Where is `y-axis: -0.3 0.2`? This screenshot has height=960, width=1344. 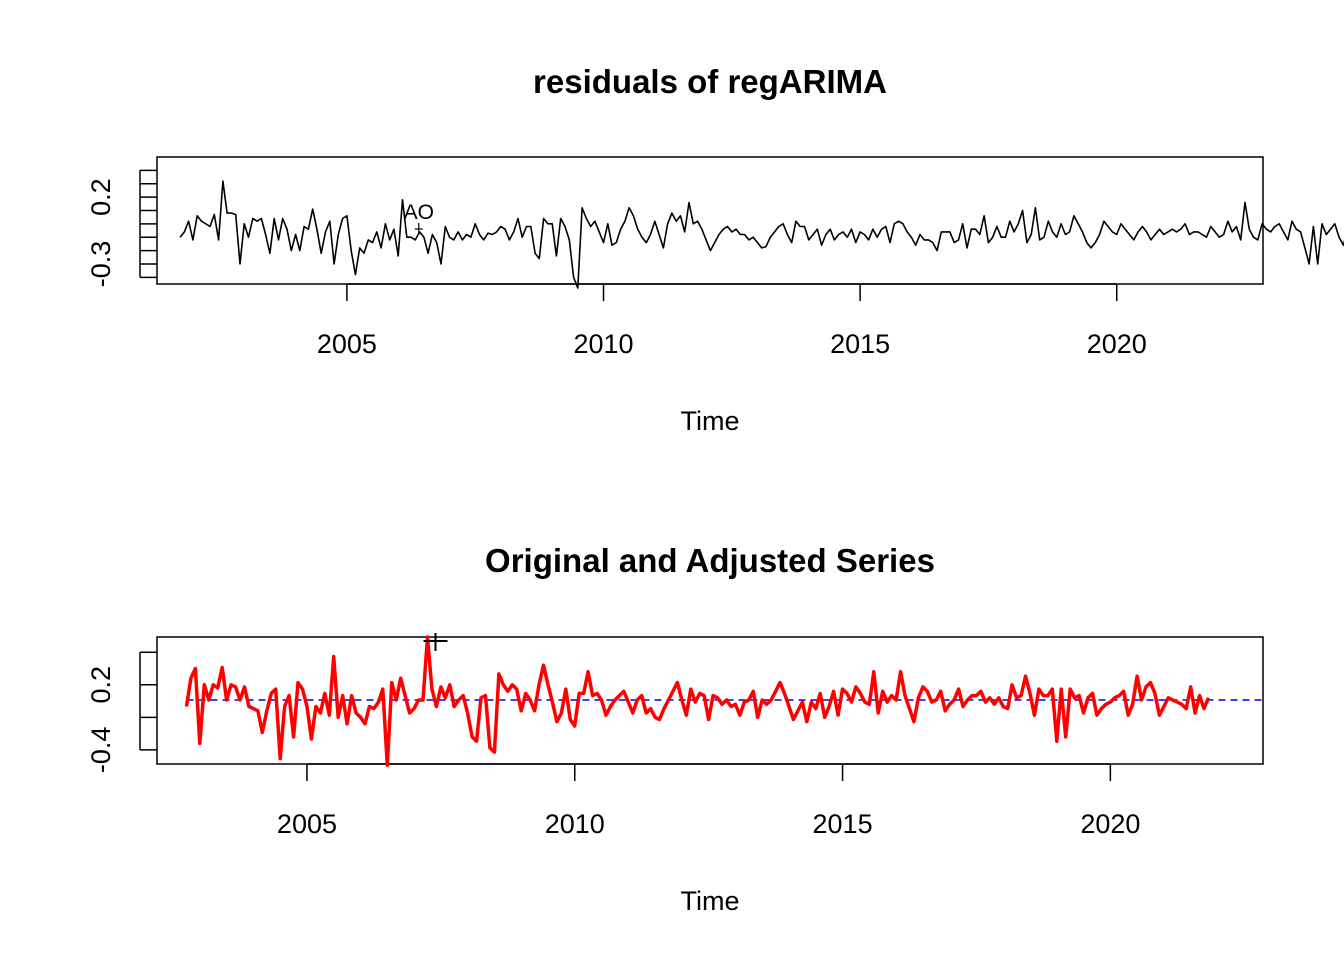 y-axis: -0.3 0.2 is located at coordinates (121, 228).